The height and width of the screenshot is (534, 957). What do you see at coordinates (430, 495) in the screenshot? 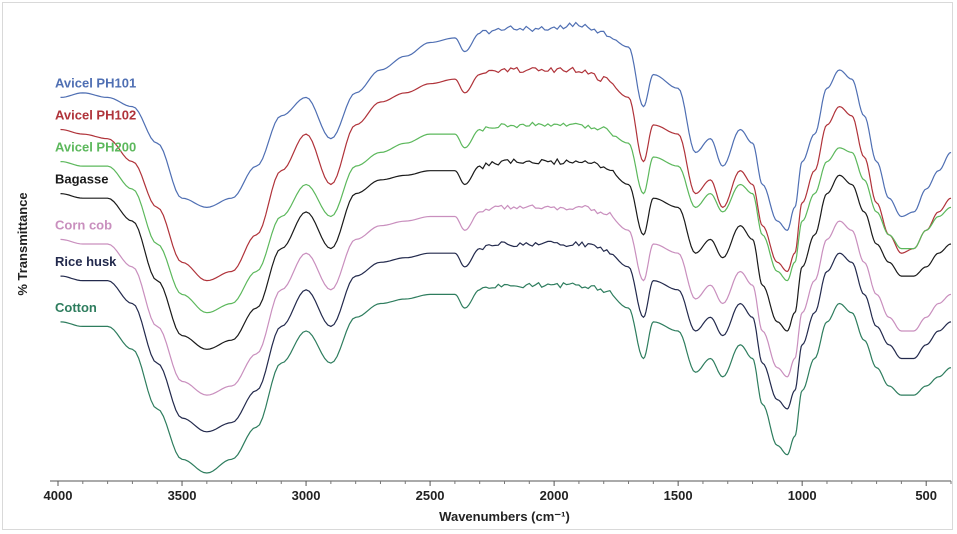
I see `x-tick-label-2500: 2500` at bounding box center [430, 495].